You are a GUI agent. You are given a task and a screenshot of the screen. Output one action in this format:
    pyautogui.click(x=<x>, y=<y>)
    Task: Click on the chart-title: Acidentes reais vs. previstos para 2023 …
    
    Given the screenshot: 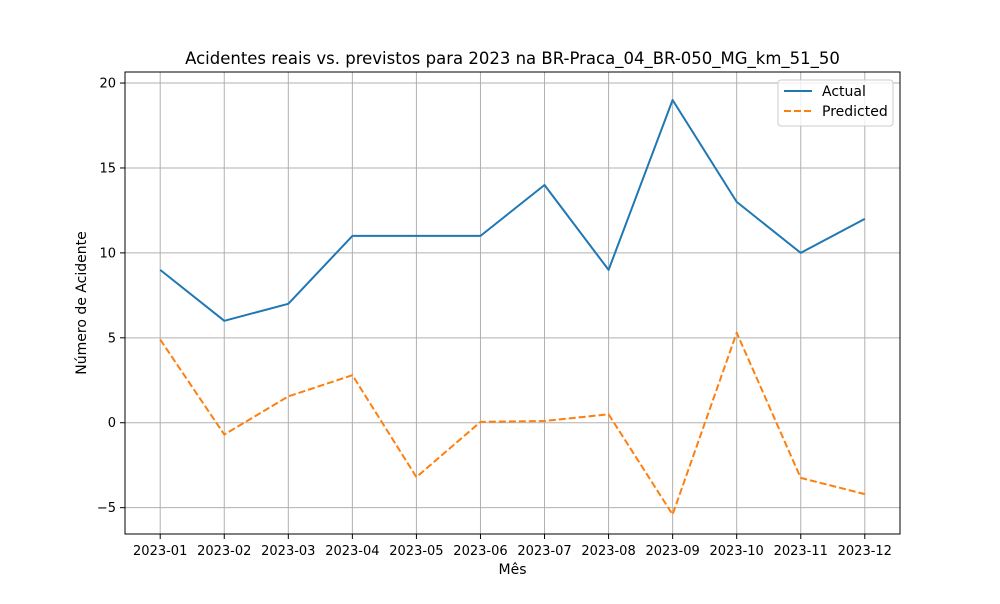 What is the action you would take?
    pyautogui.click(x=512, y=59)
    